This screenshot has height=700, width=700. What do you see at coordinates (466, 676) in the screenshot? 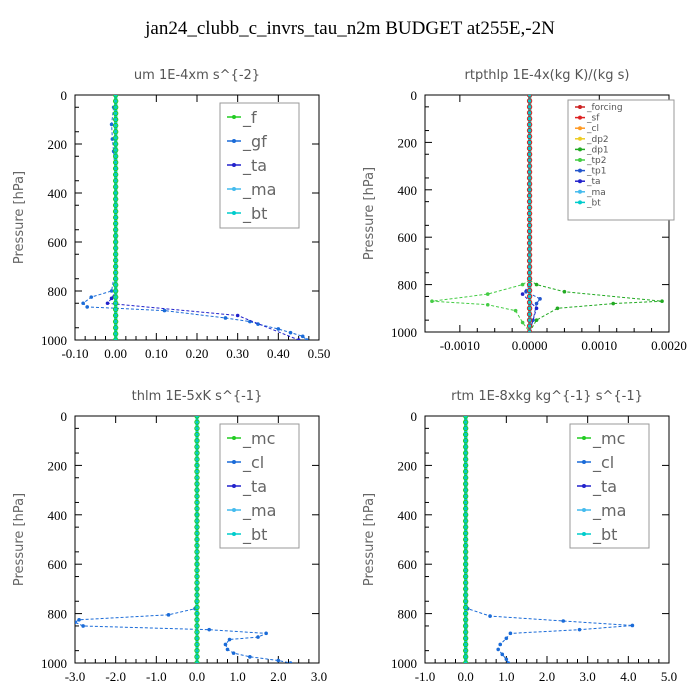
I see `x-tick-label: 0.0` at bounding box center [466, 676].